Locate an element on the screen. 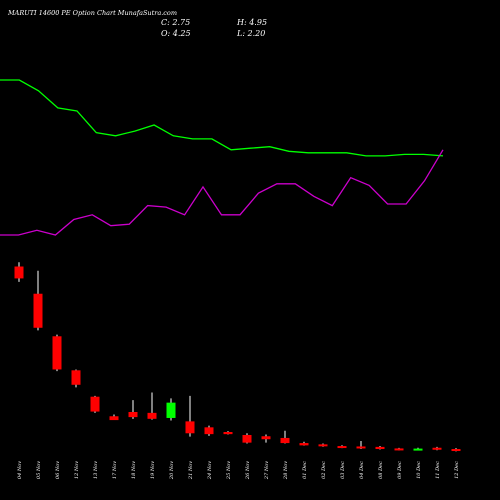  x-tick-label: 13 Nov is located at coordinates (96, 470).